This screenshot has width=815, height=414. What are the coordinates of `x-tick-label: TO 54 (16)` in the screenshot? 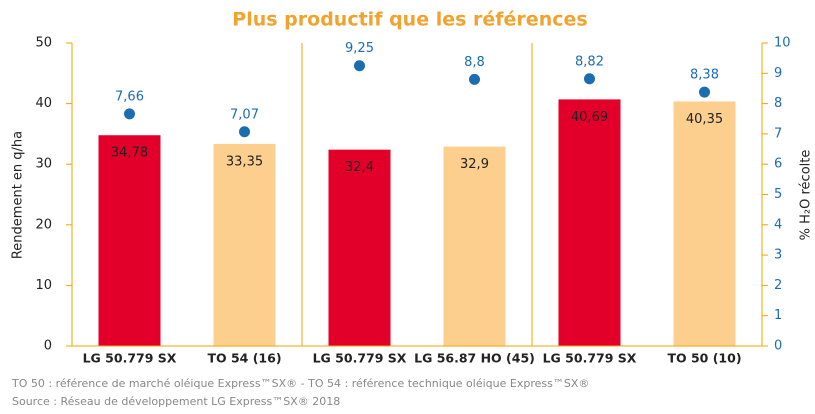 It's located at (244, 358).